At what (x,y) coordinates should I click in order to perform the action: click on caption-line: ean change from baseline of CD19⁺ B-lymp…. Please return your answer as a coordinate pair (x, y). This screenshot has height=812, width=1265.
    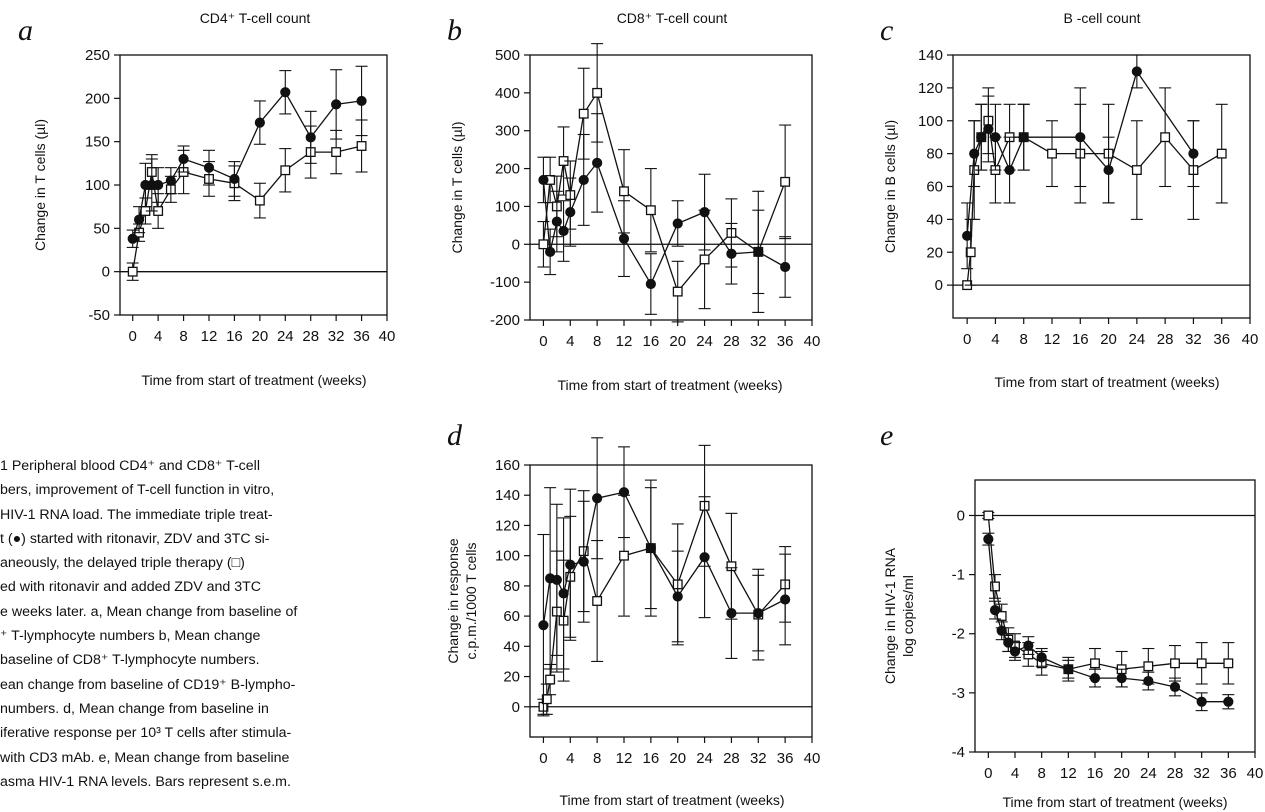
    Looking at the image, I should click on (148, 684).